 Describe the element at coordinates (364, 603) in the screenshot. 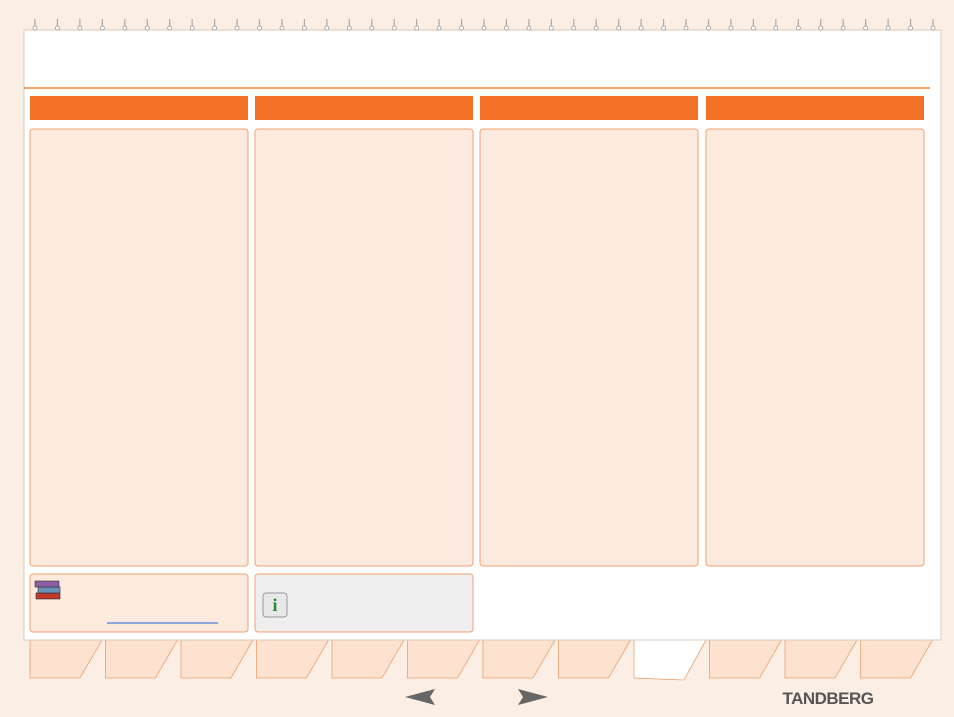

I see `info-box` at that location.